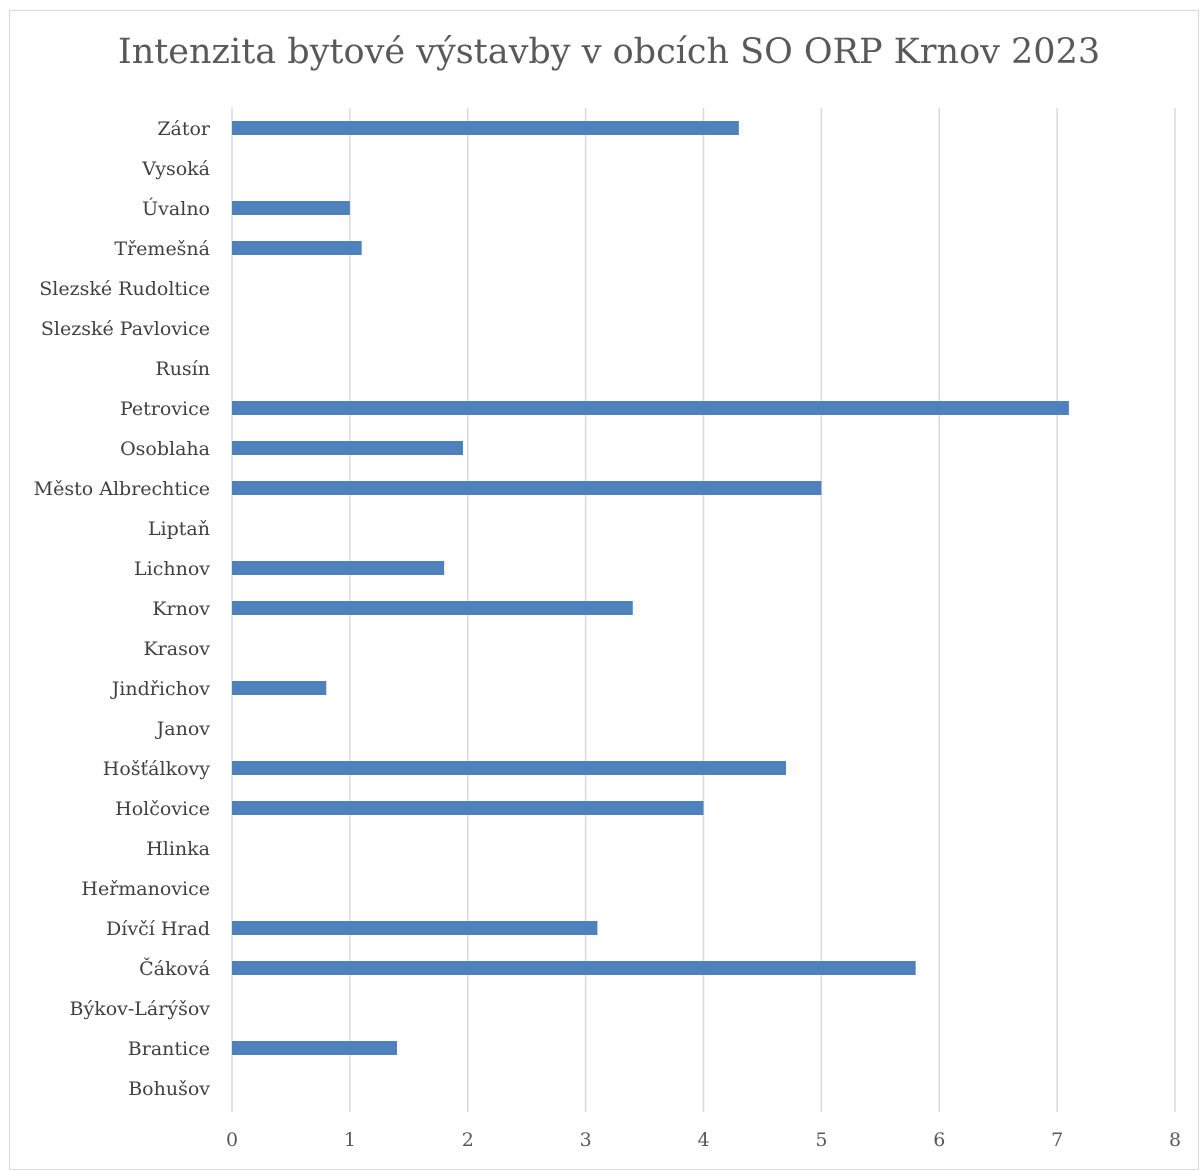 Image resolution: width=1200 pixels, height=1170 pixels. I want to click on x-tick-label: 1, so click(350, 1140).